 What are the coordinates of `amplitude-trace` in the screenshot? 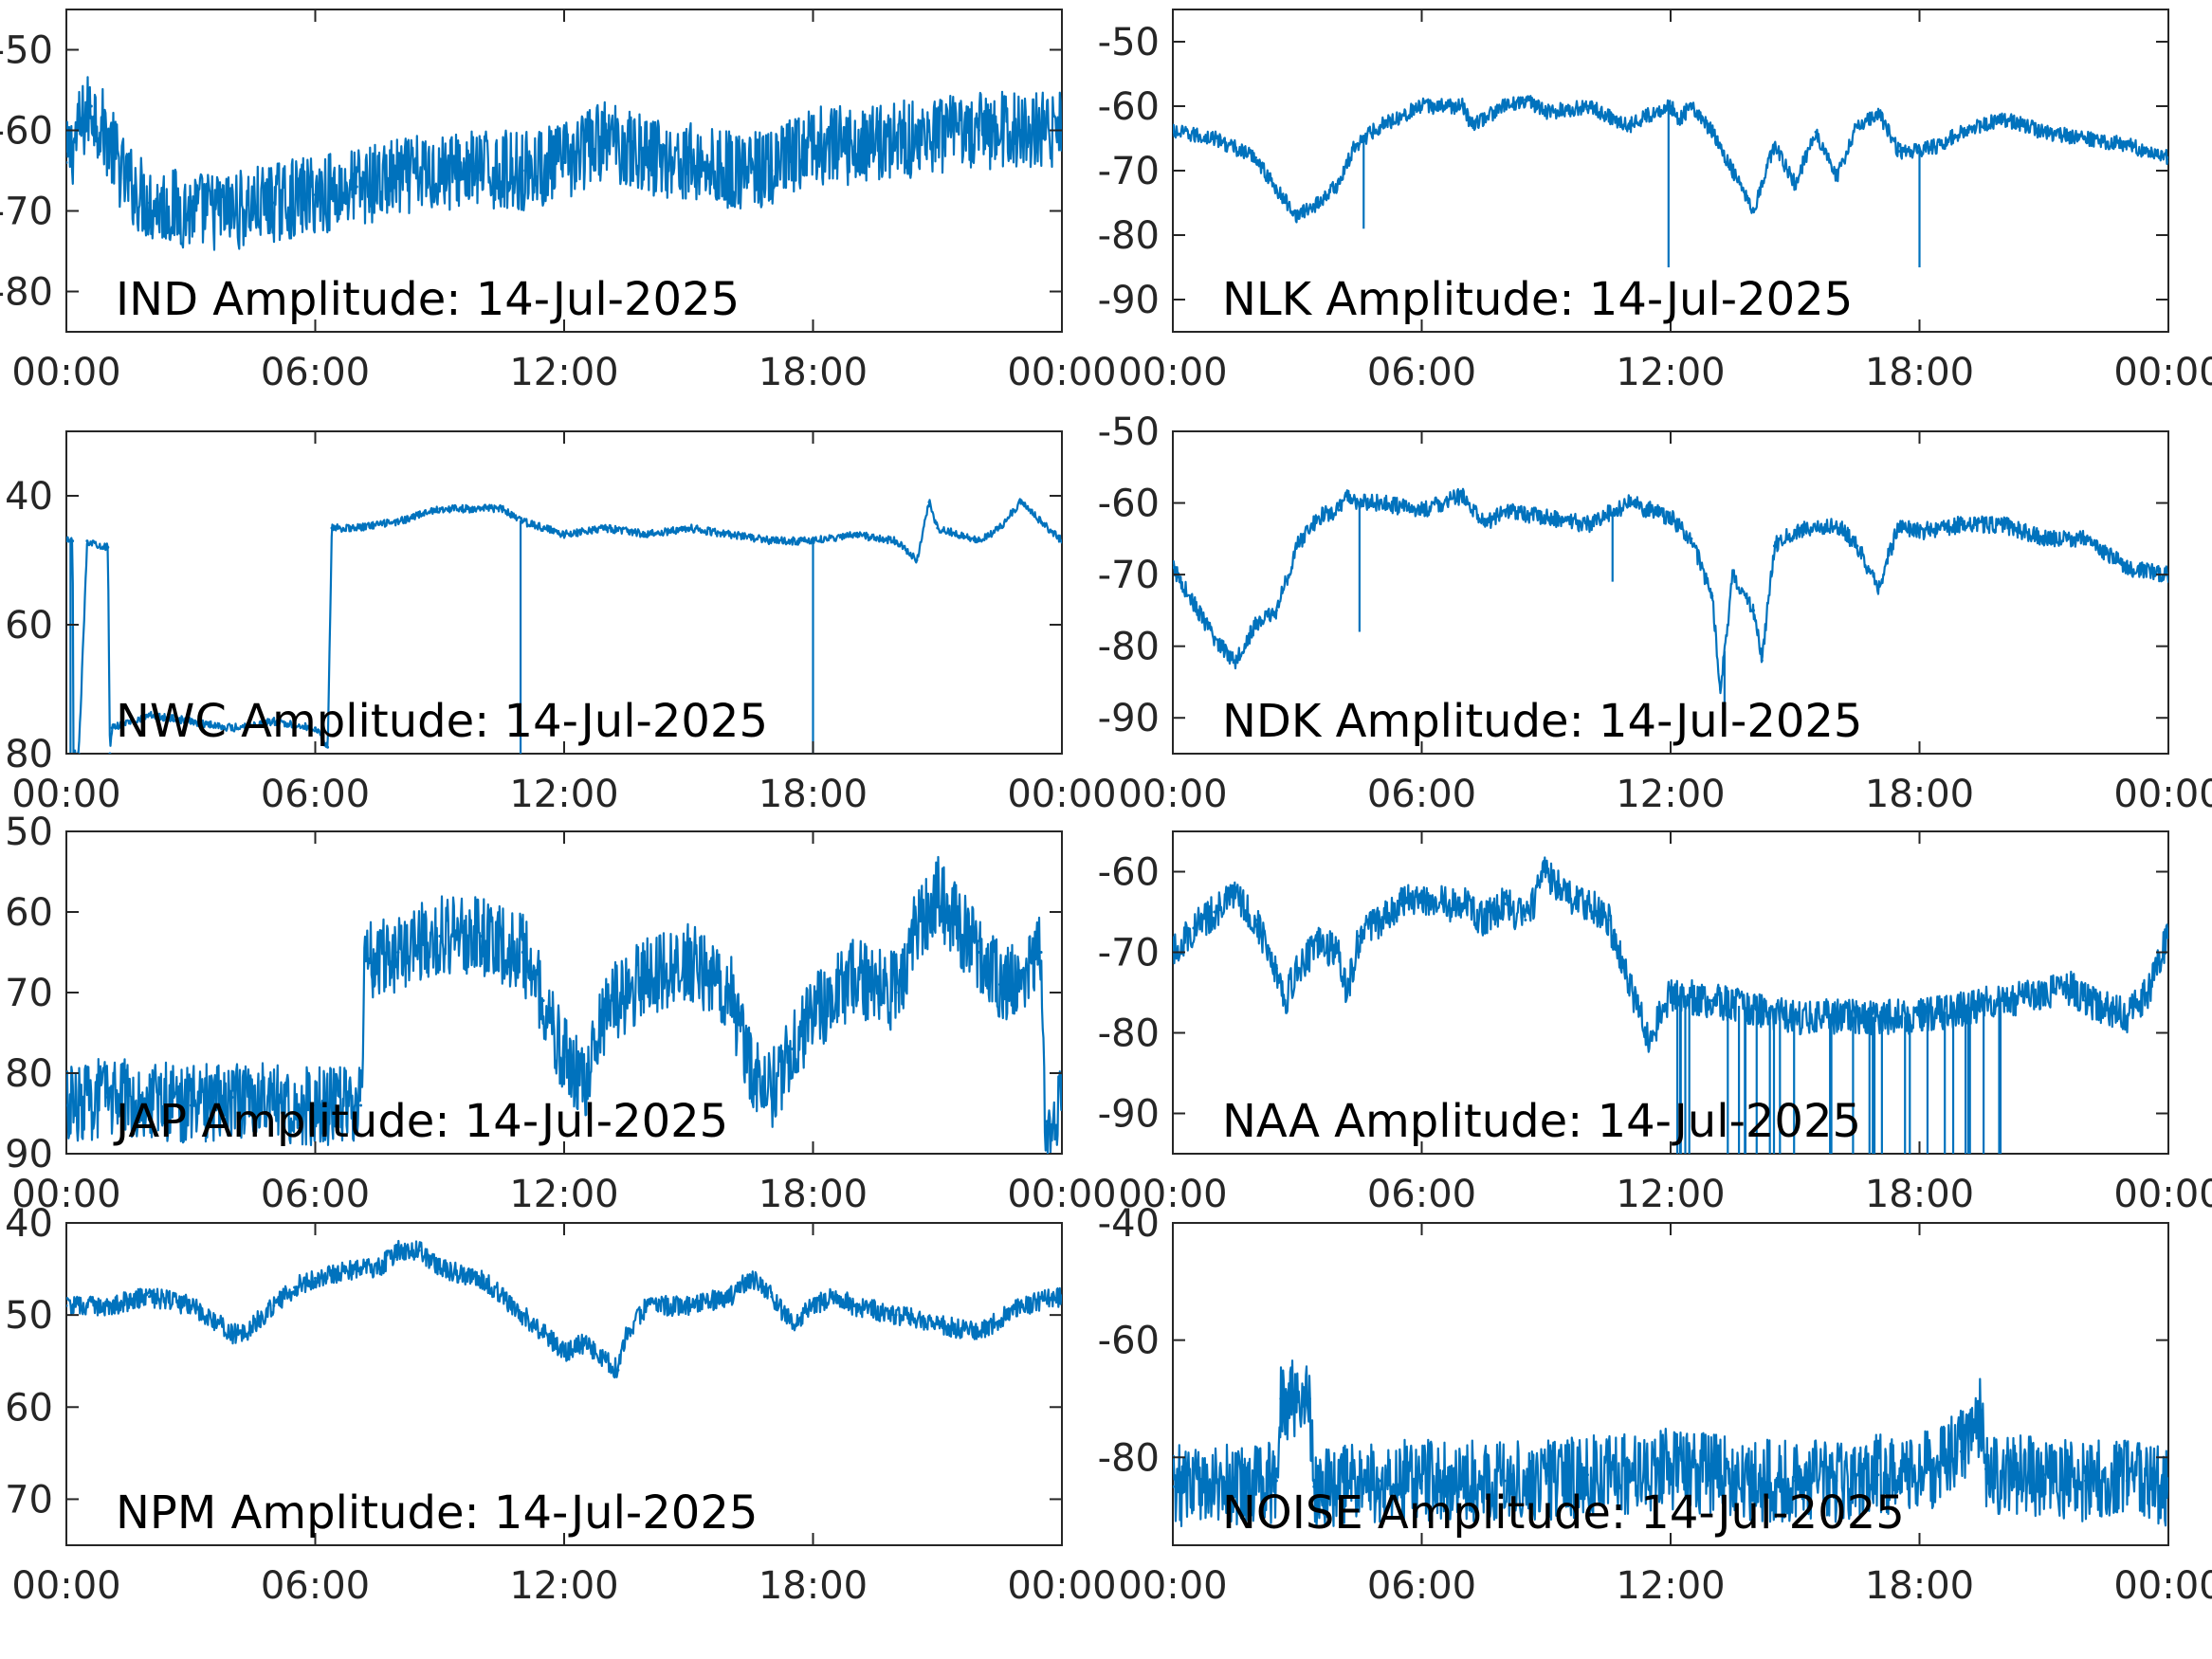 It's located at (1670, 1443).